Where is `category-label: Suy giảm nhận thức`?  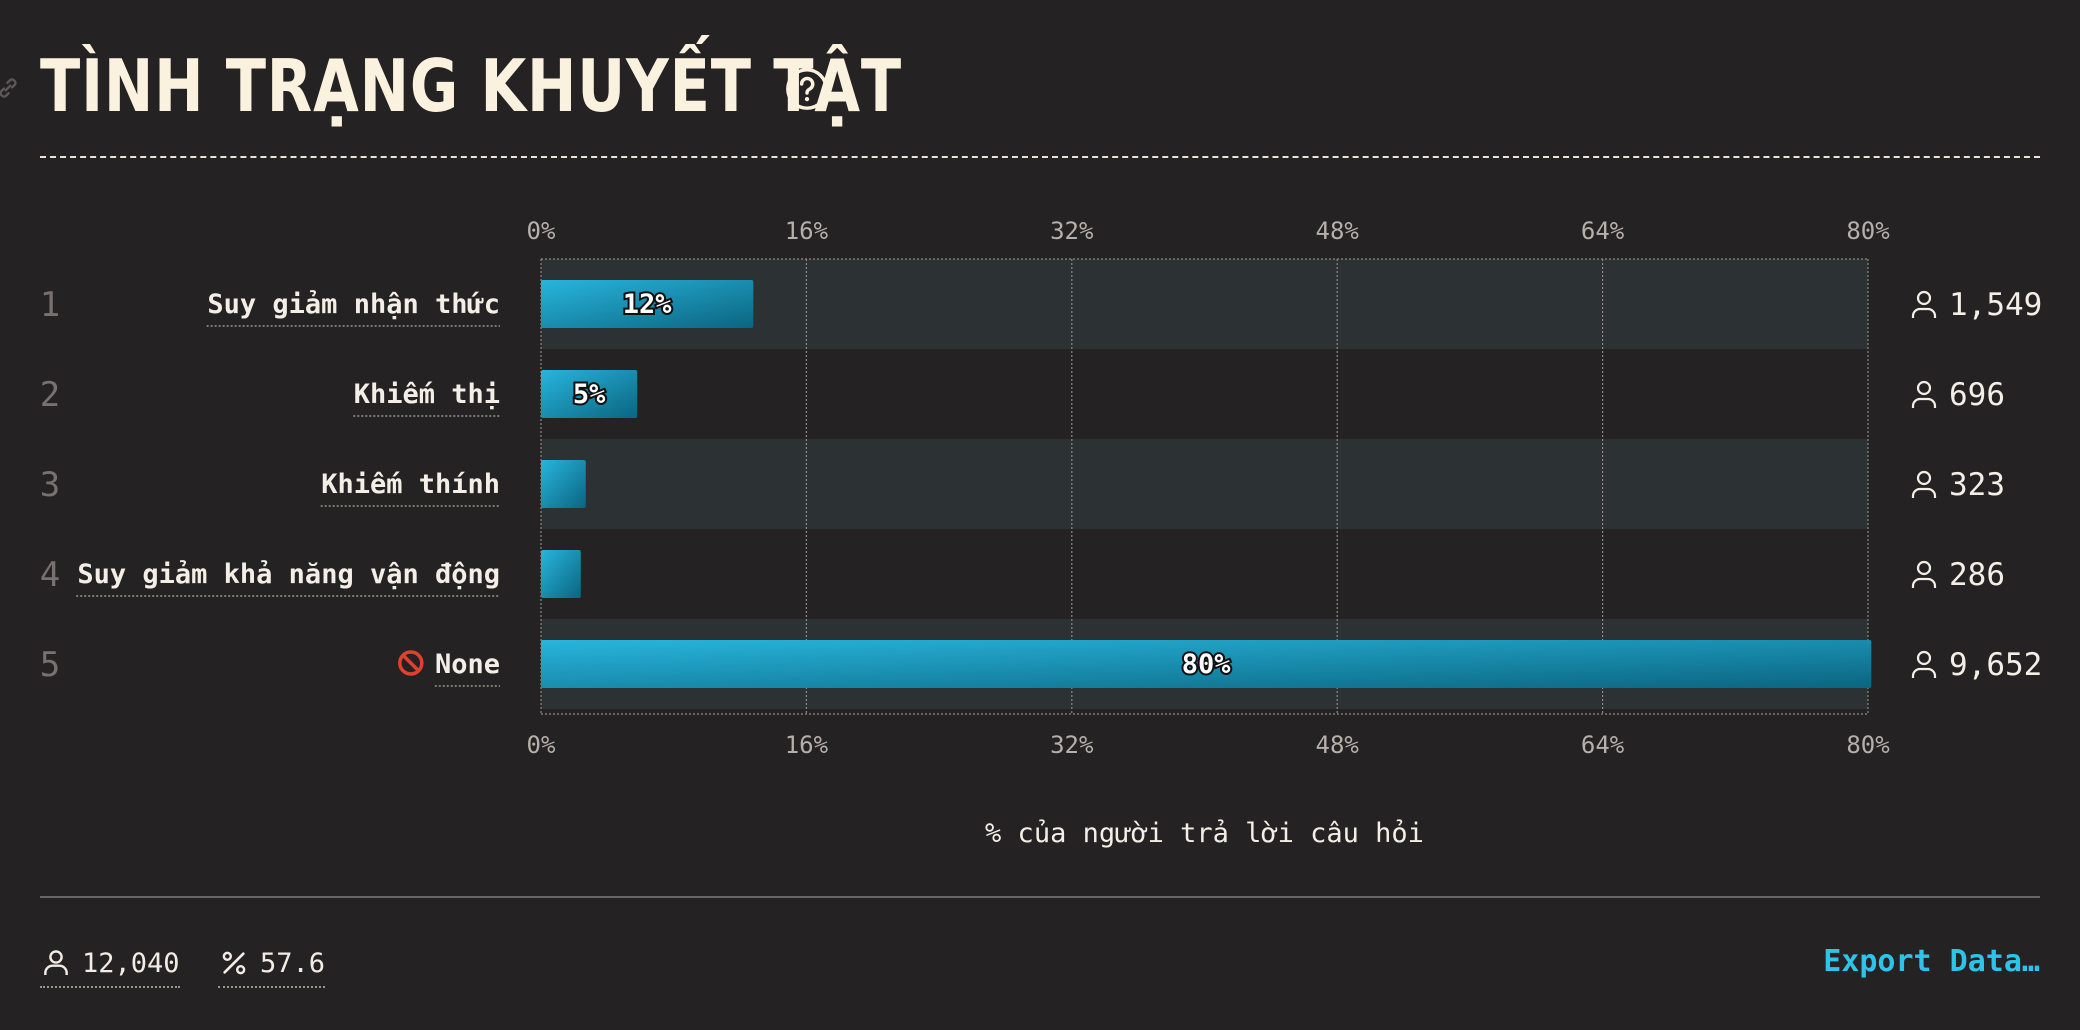 category-label: Suy giảm nhận thức is located at coordinates (353, 304).